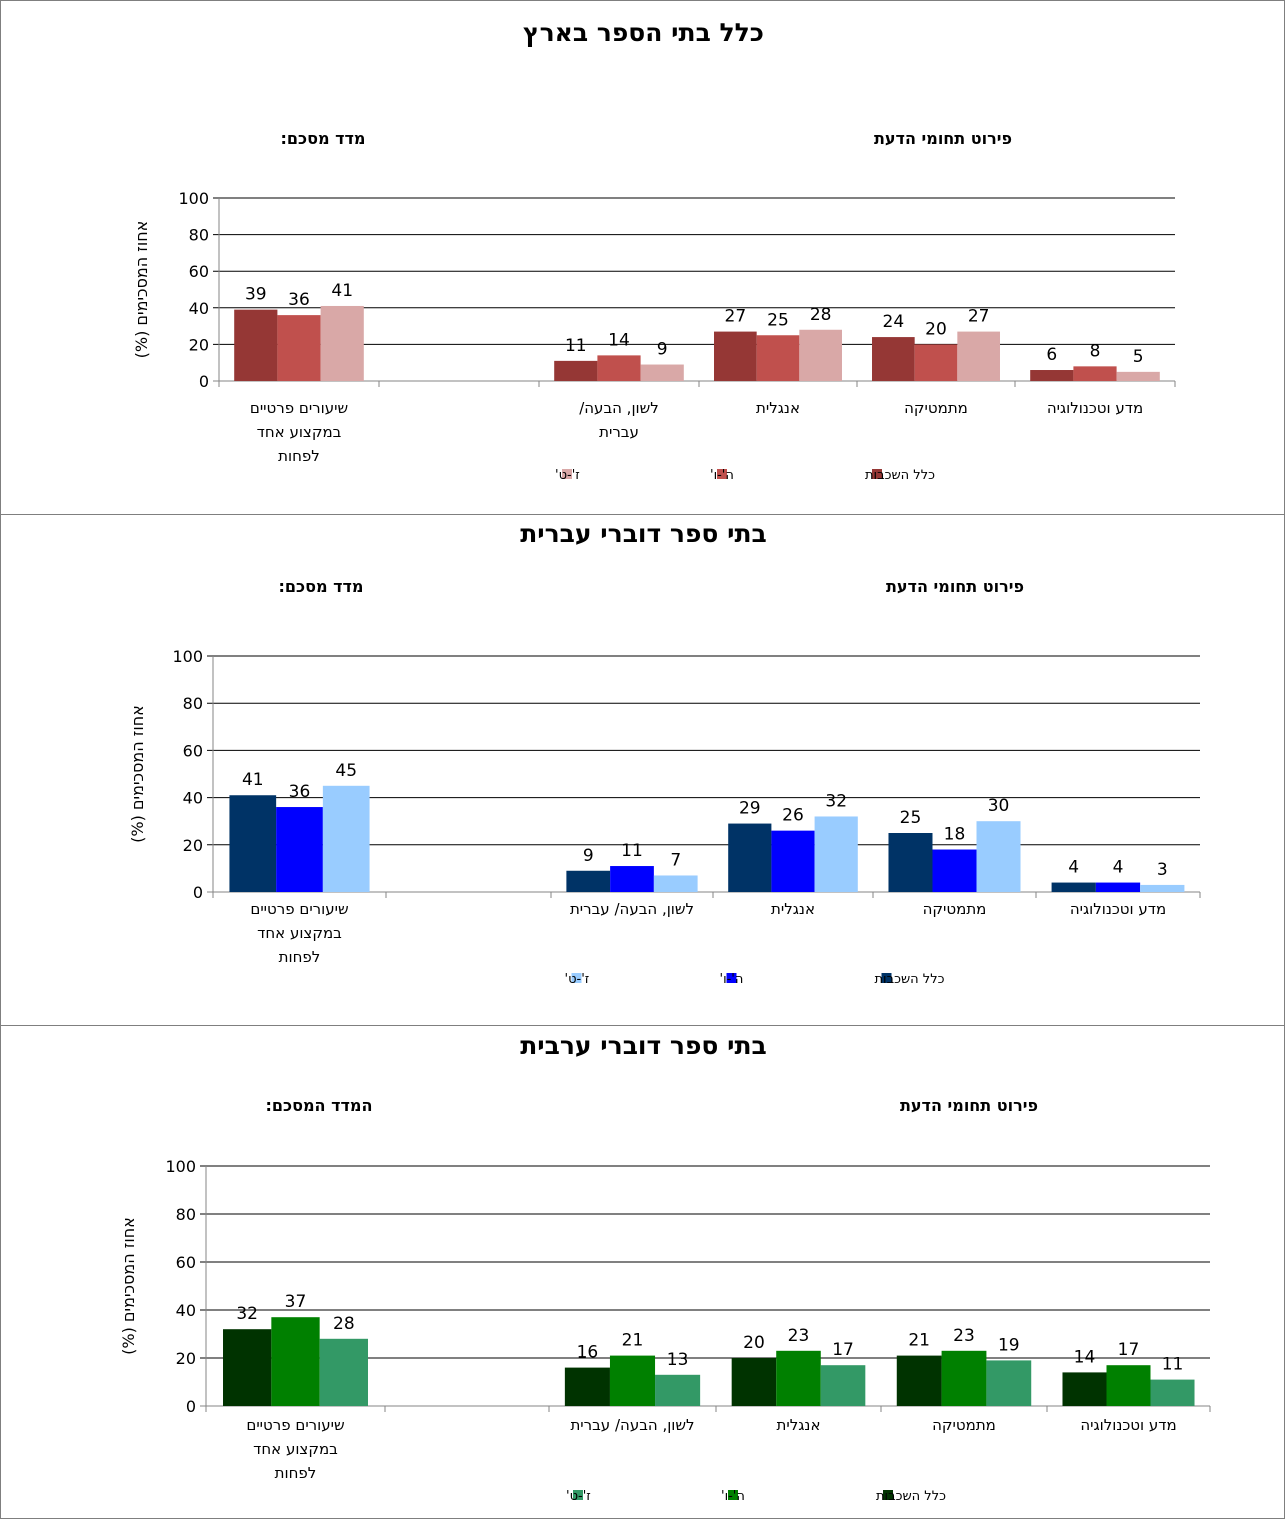 Image resolution: width=1285 pixels, height=1520 pixels. I want to click on category-label: עברית, so click(619, 432).